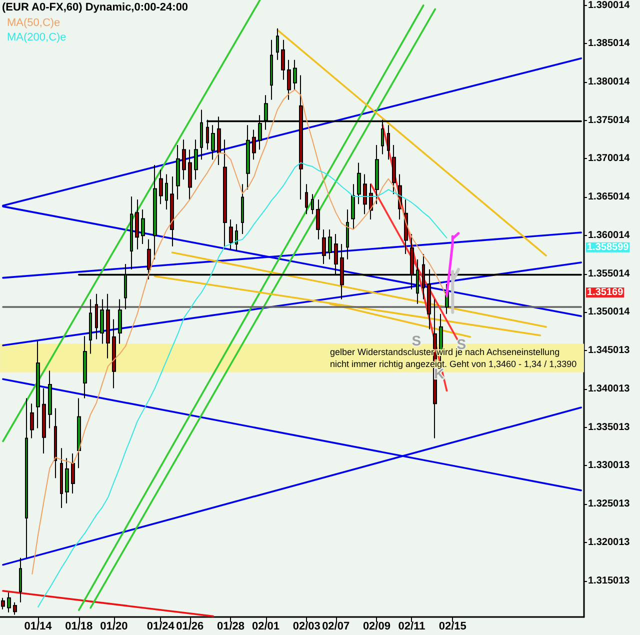 This screenshot has width=640, height=635. What do you see at coordinates (608, 247) in the screenshot?
I see `text: 1.358599` at bounding box center [608, 247].